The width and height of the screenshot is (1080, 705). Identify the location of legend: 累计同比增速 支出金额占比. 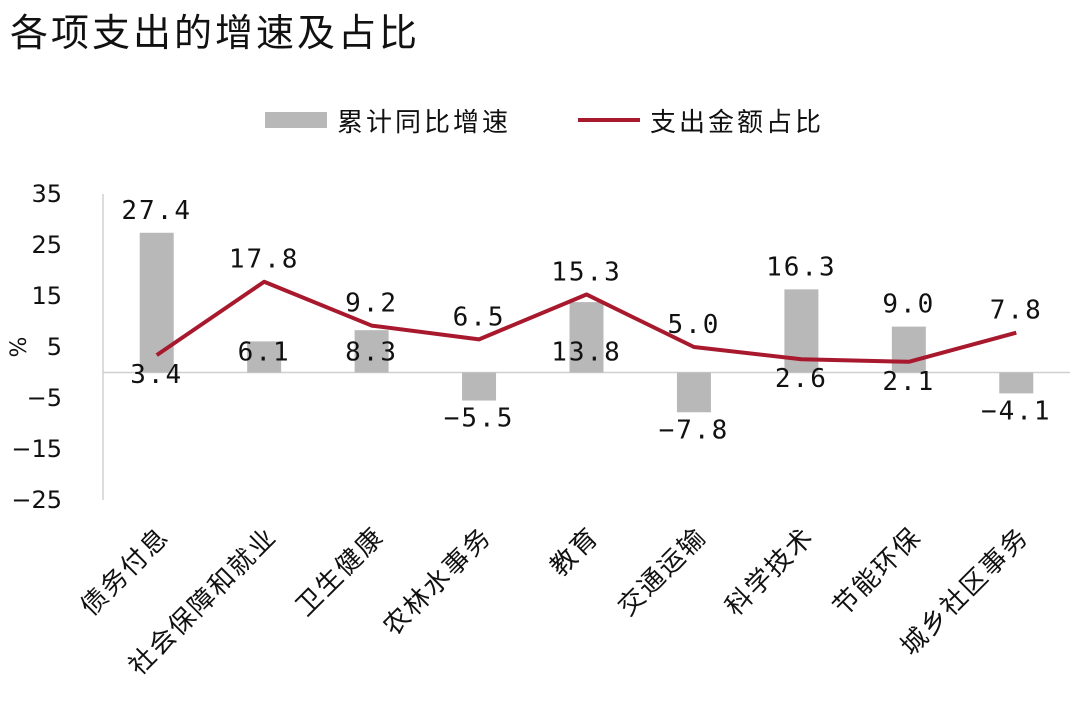
(540, 120).